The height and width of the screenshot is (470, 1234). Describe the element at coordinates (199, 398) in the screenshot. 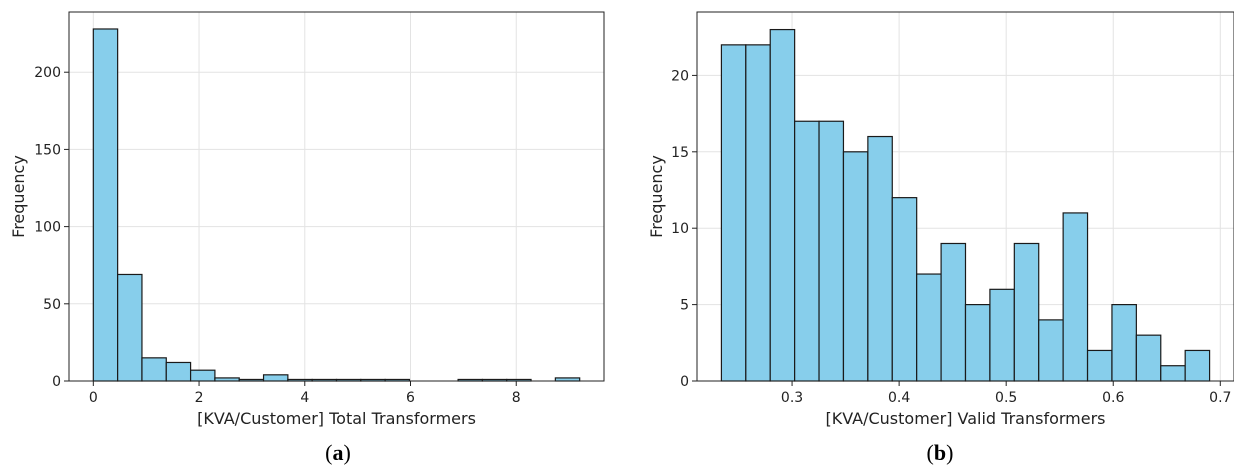

I see `x-tick-label: 2` at that location.